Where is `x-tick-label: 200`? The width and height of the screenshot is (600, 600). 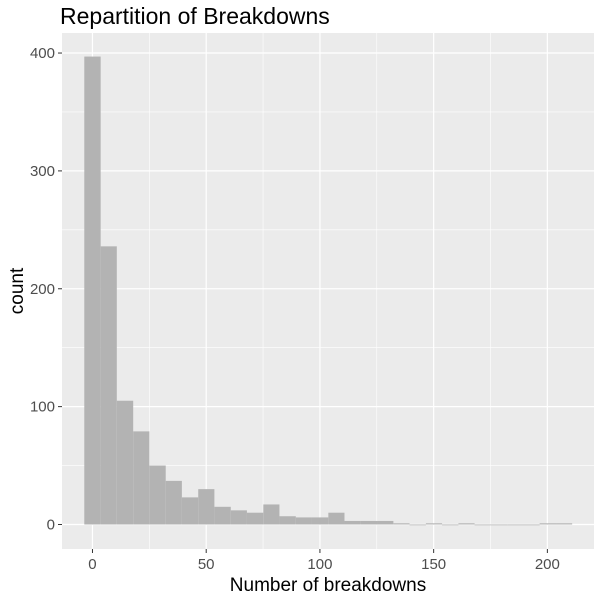 x-tick-label: 200 is located at coordinates (547, 564).